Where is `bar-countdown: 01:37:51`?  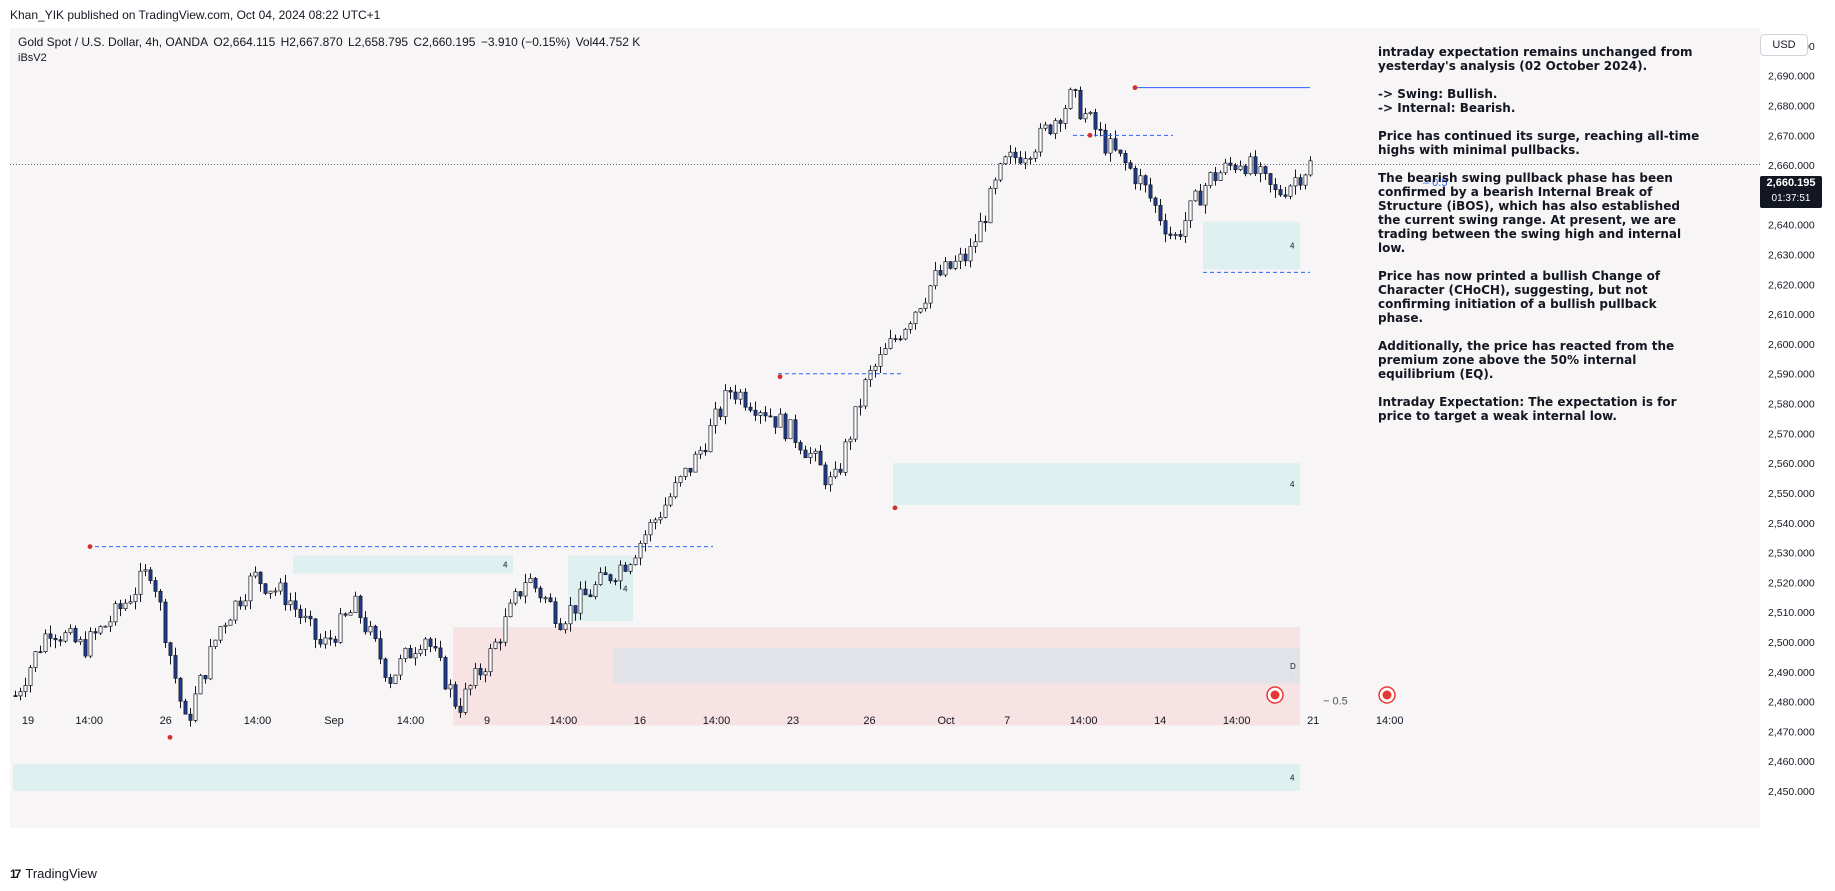
bar-countdown: 01:37:51 is located at coordinates (1791, 198).